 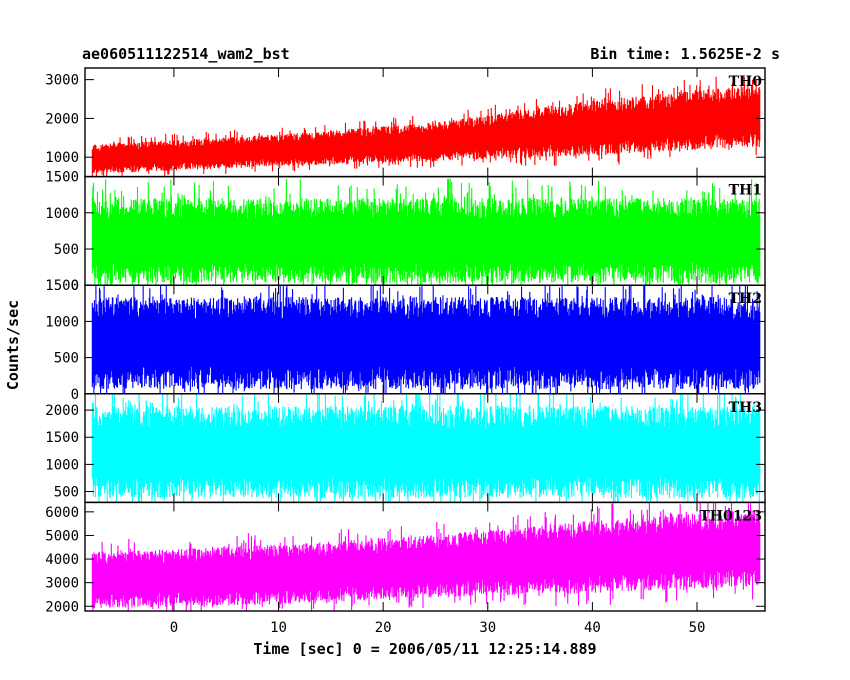 I want to click on x-tick-label: 20, so click(x=383, y=628).